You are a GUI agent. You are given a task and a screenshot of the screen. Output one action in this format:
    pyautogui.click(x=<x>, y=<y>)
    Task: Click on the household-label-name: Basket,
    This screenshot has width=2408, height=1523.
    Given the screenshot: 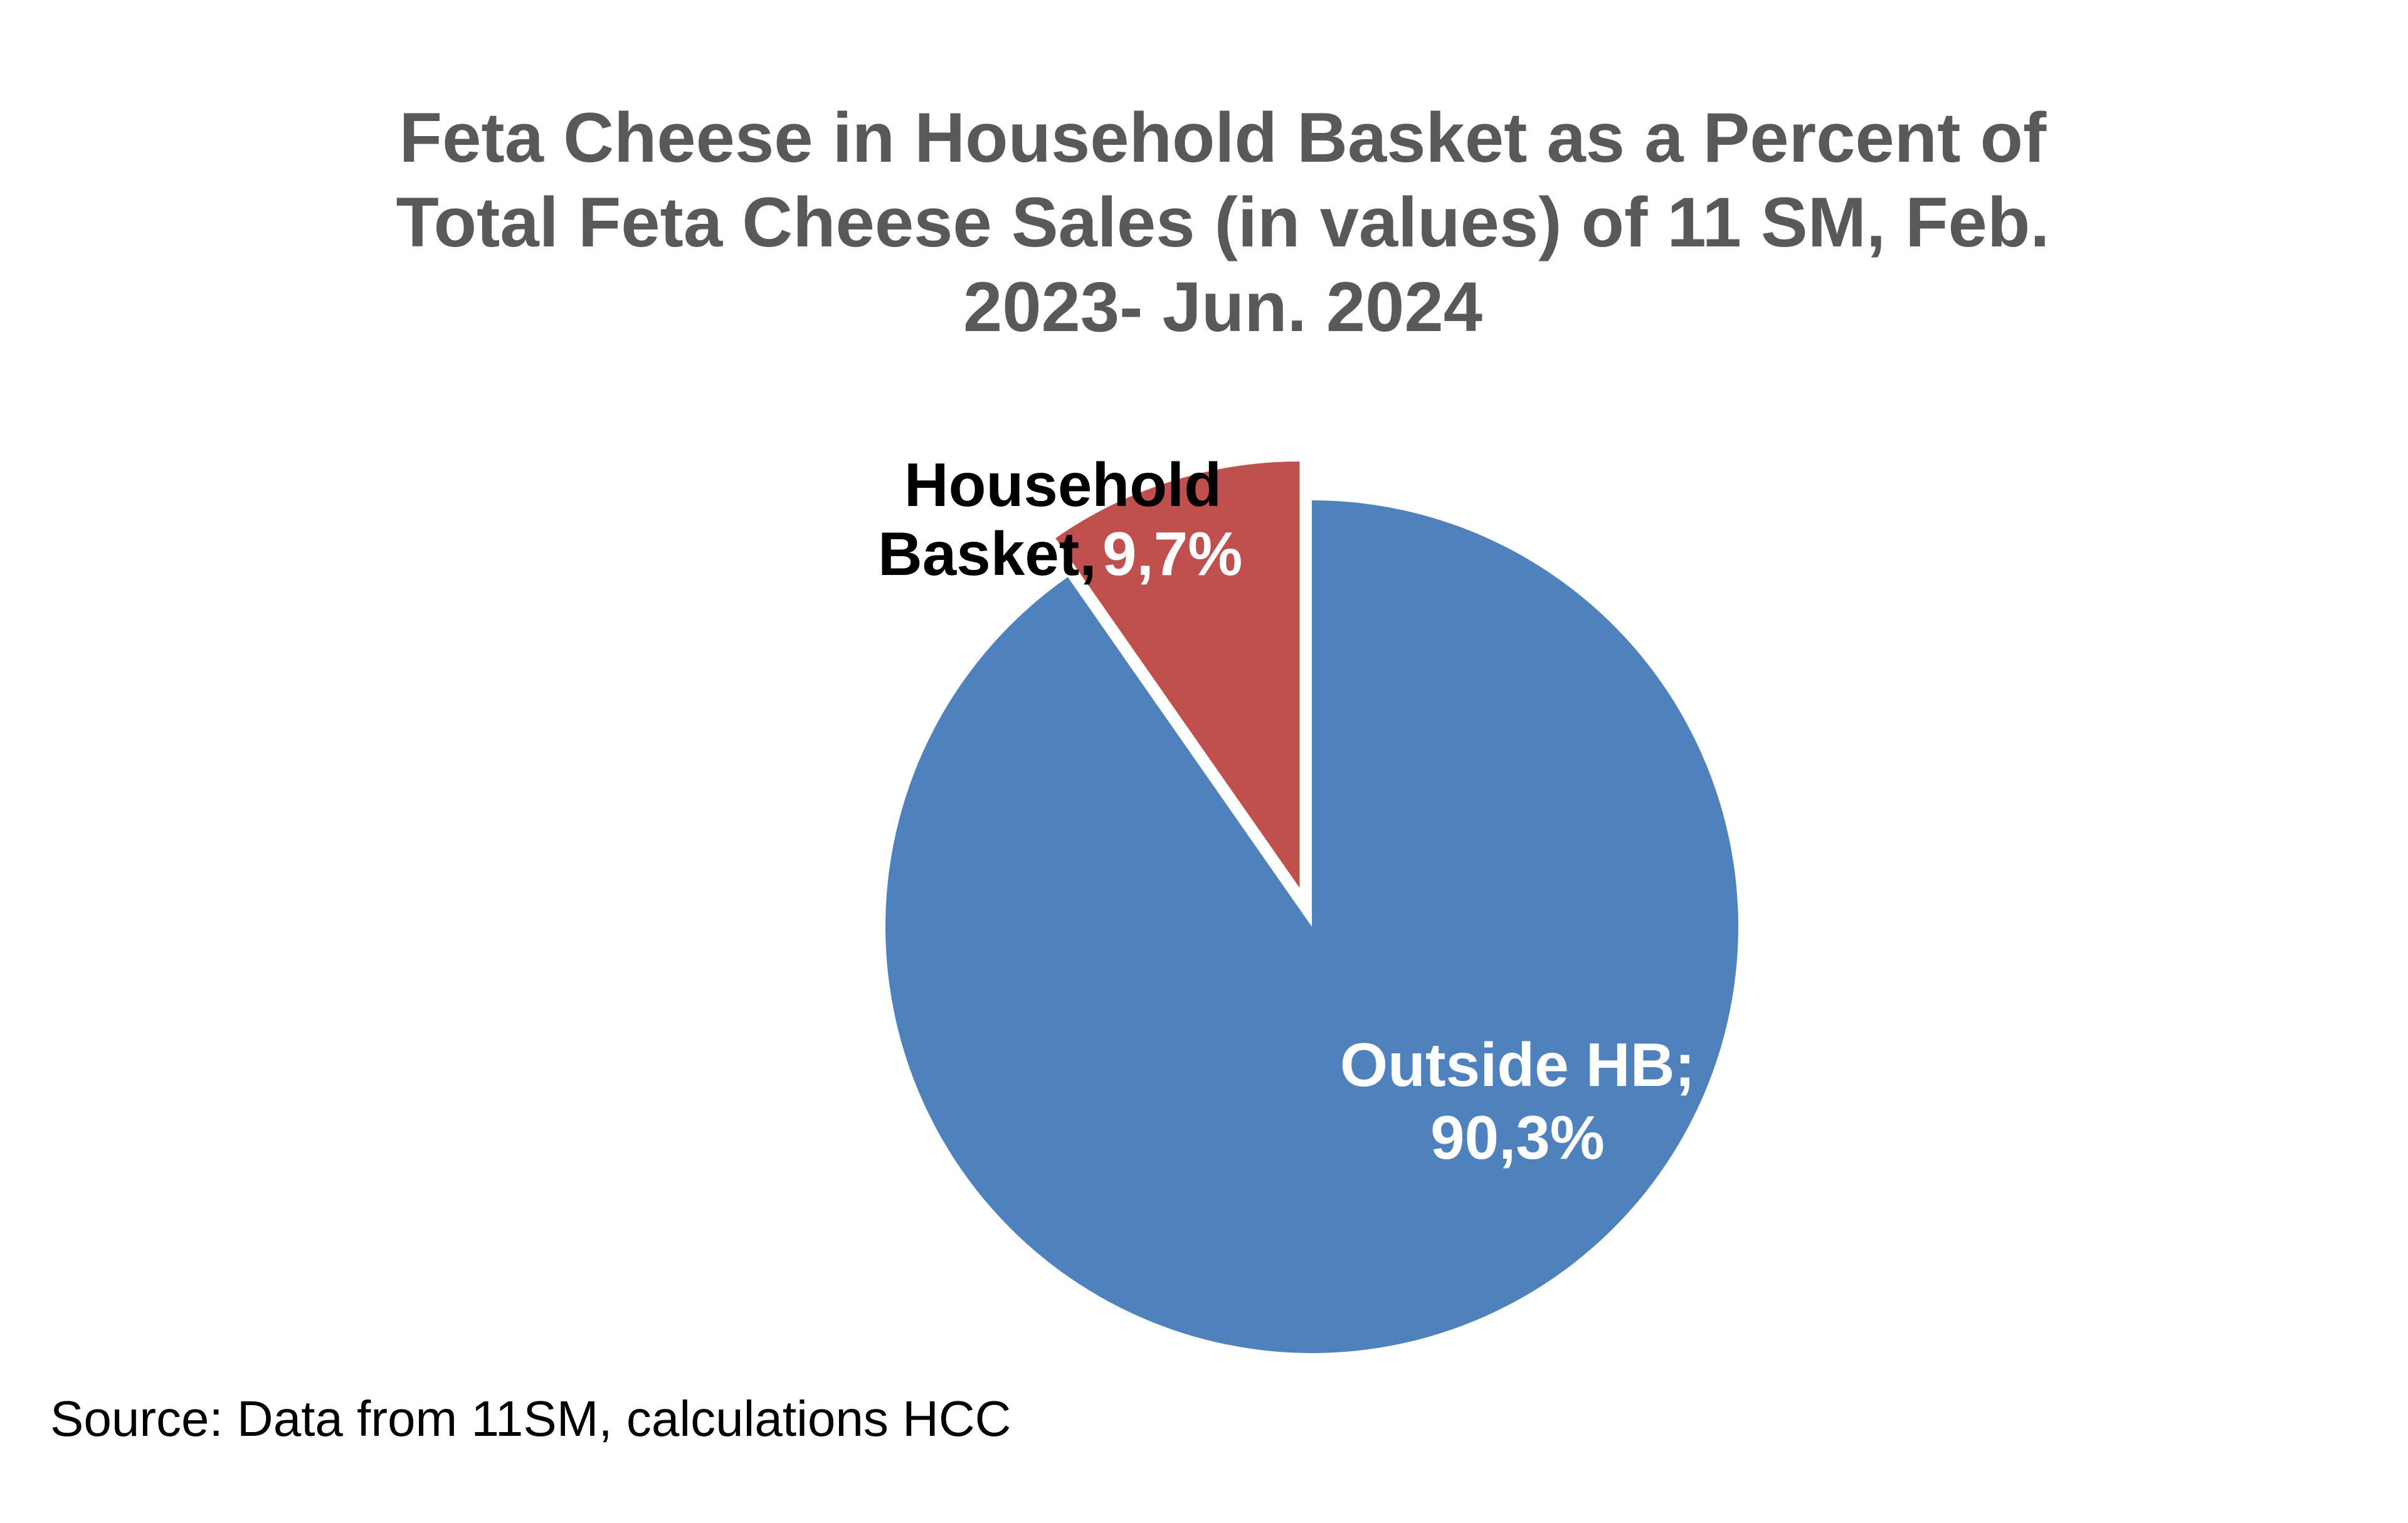 What is the action you would take?
    pyautogui.click(x=987, y=553)
    